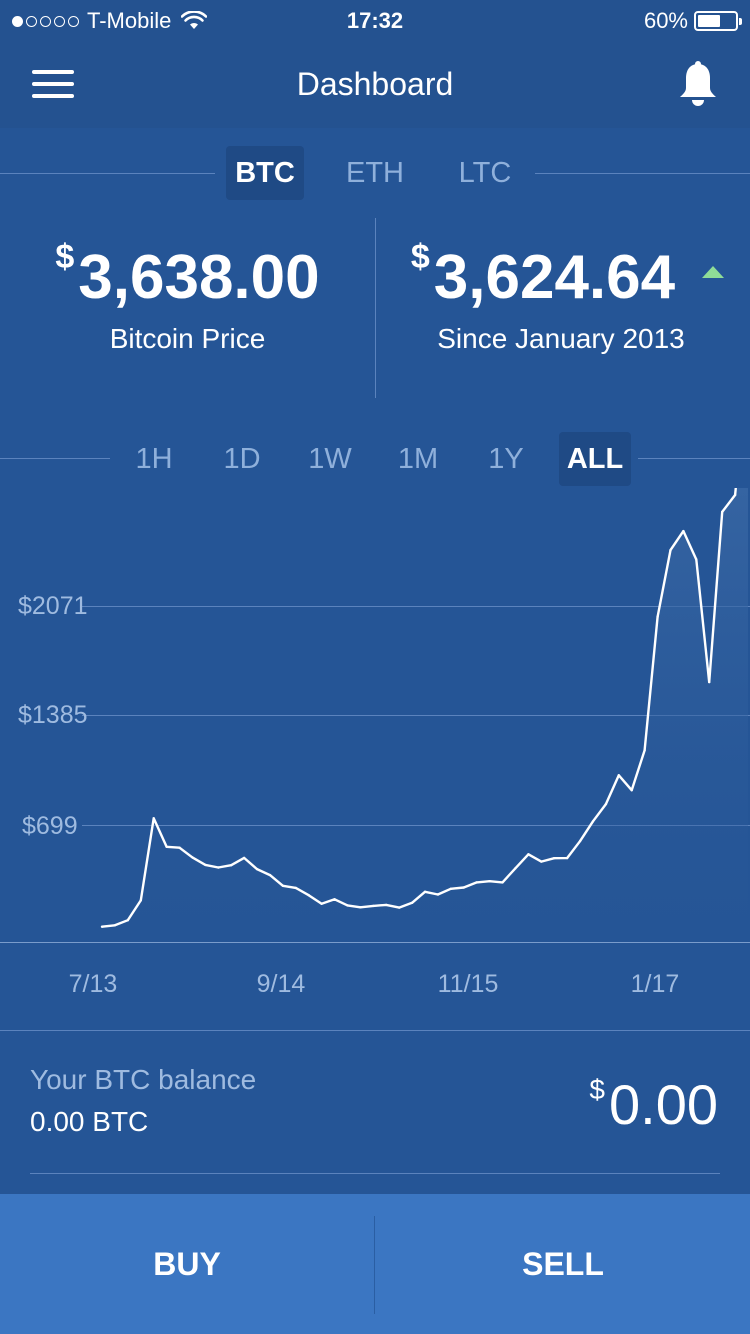  Describe the element at coordinates (375, 942) in the screenshot. I see `chart-baseline` at that location.